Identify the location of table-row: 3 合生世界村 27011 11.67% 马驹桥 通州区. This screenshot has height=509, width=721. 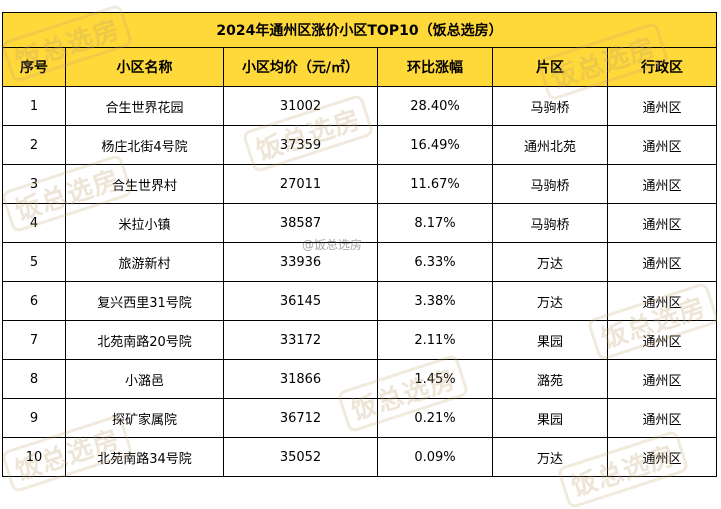
(360, 184).